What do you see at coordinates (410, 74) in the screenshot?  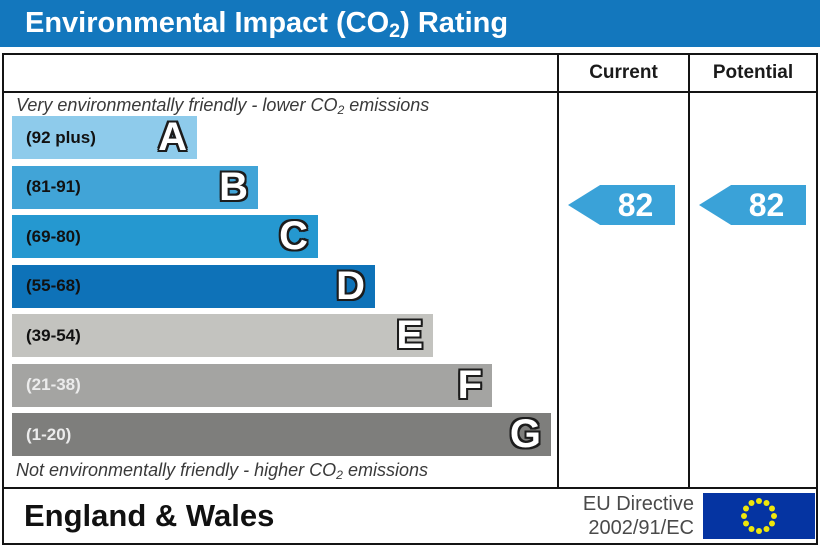 I see `table-header-row: Current Potential` at bounding box center [410, 74].